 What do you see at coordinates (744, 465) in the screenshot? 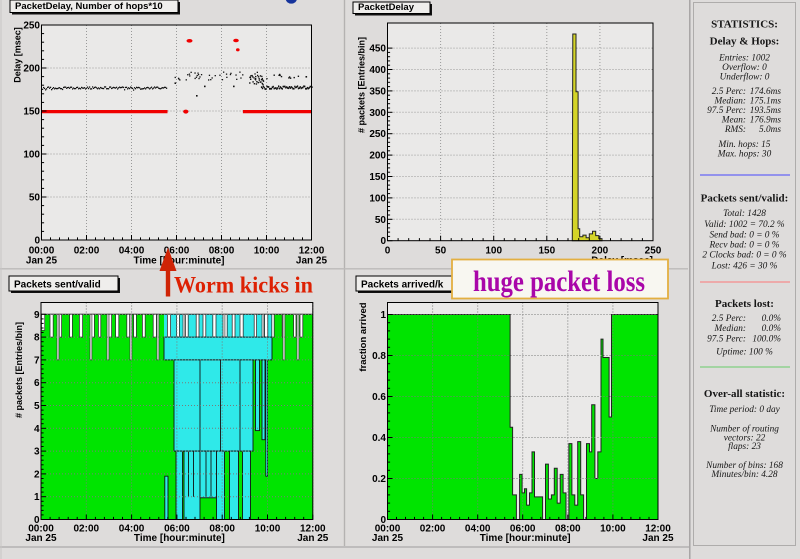
I see `svg-text: Number of bins: 168` at bounding box center [744, 465].